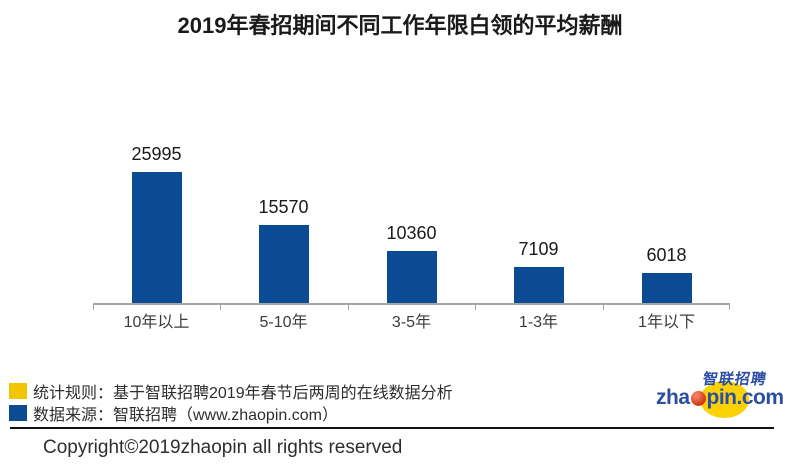 Image resolution: width=800 pixels, height=468 pixels. What do you see at coordinates (666, 322) in the screenshot?
I see `bar-category-label: 1年以下` at bounding box center [666, 322].